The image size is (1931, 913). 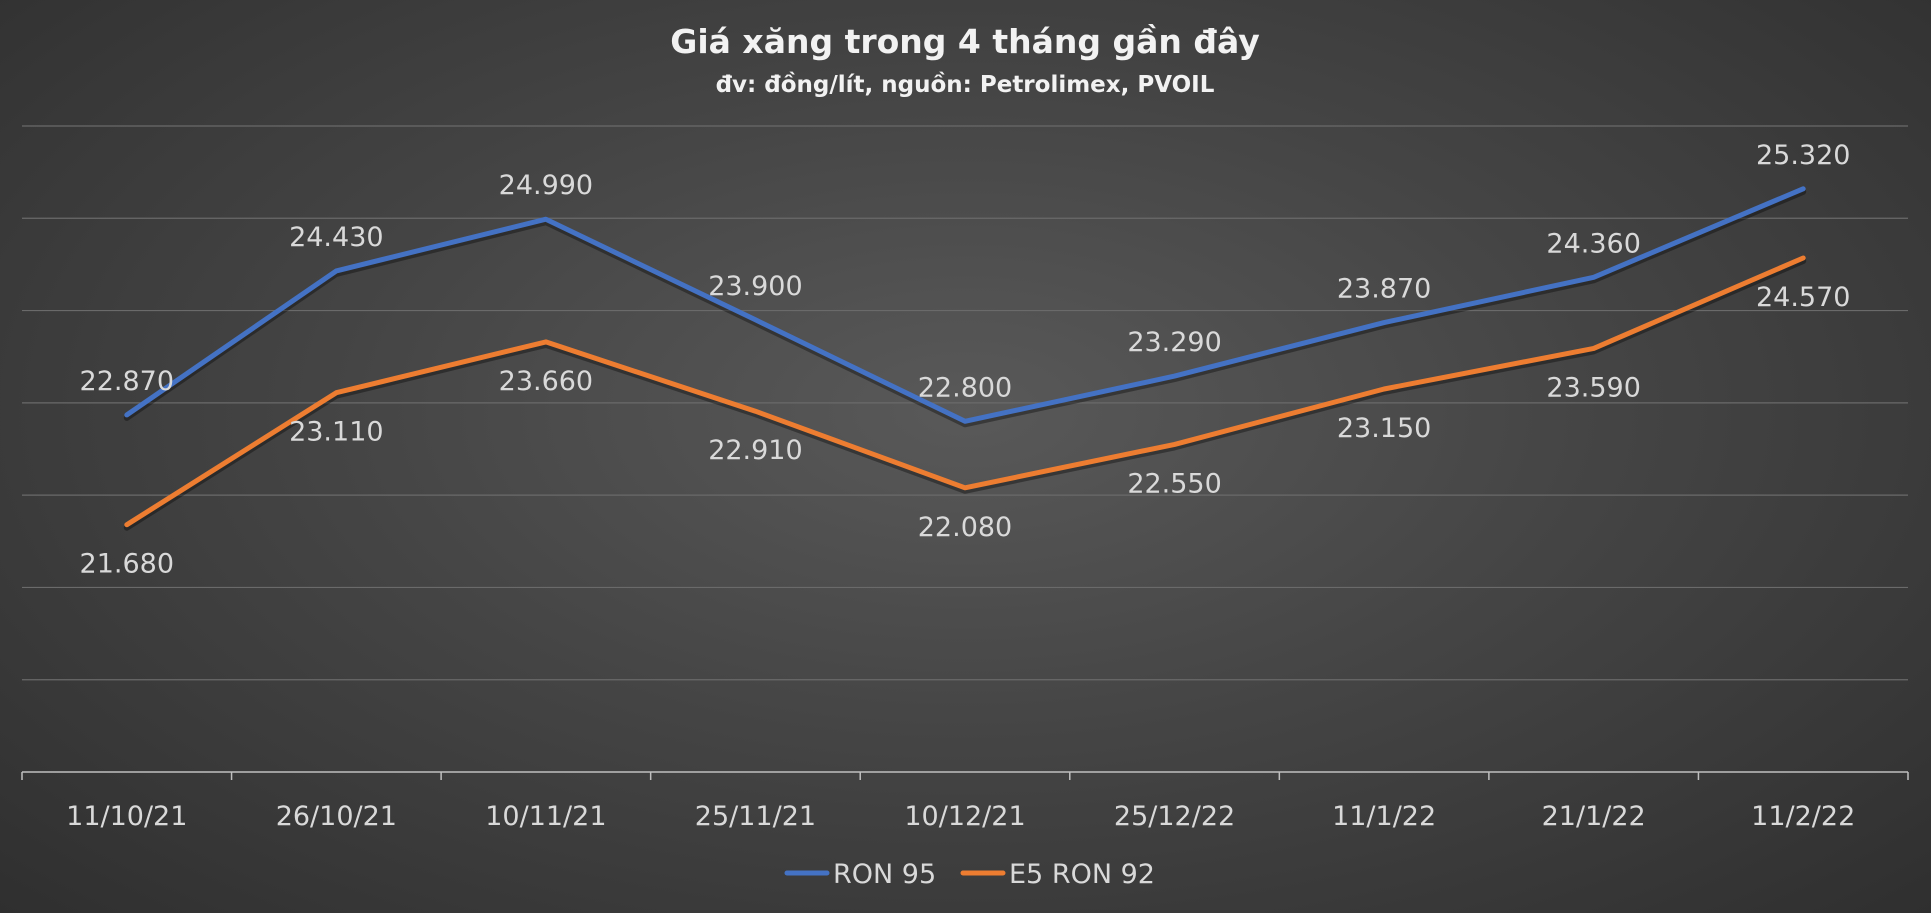 I want to click on legend: RON 95 E5 RON 92, so click(x=969, y=874).